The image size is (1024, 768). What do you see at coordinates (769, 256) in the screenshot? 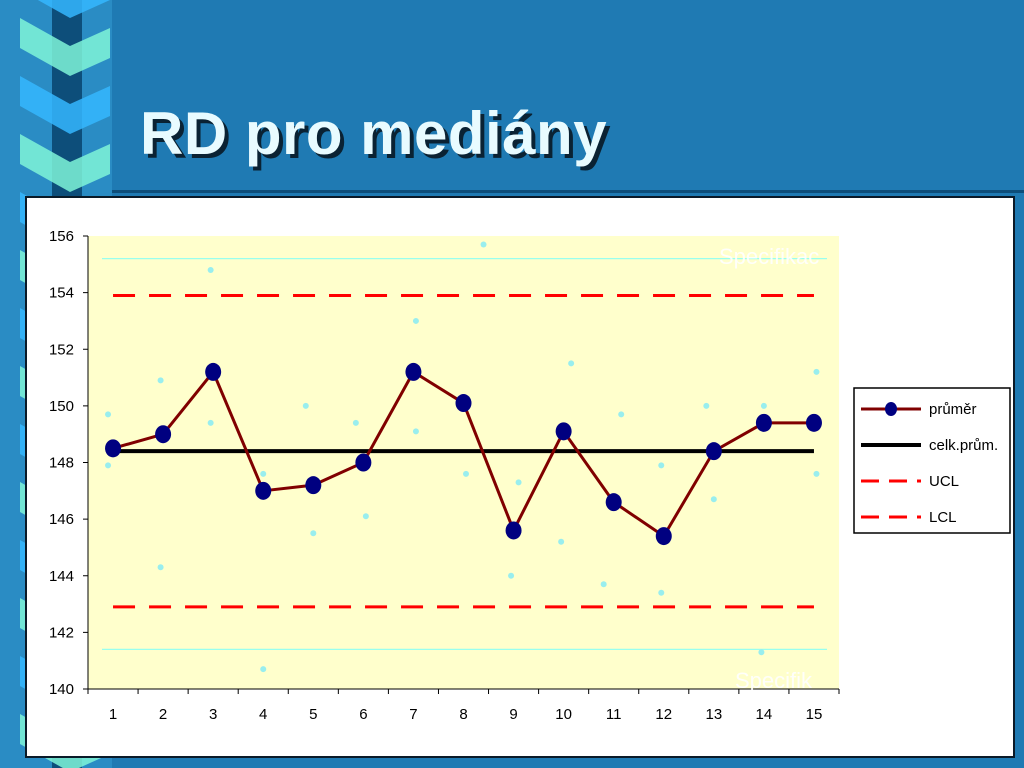
I see `spec-label: Specifikac` at bounding box center [769, 256].